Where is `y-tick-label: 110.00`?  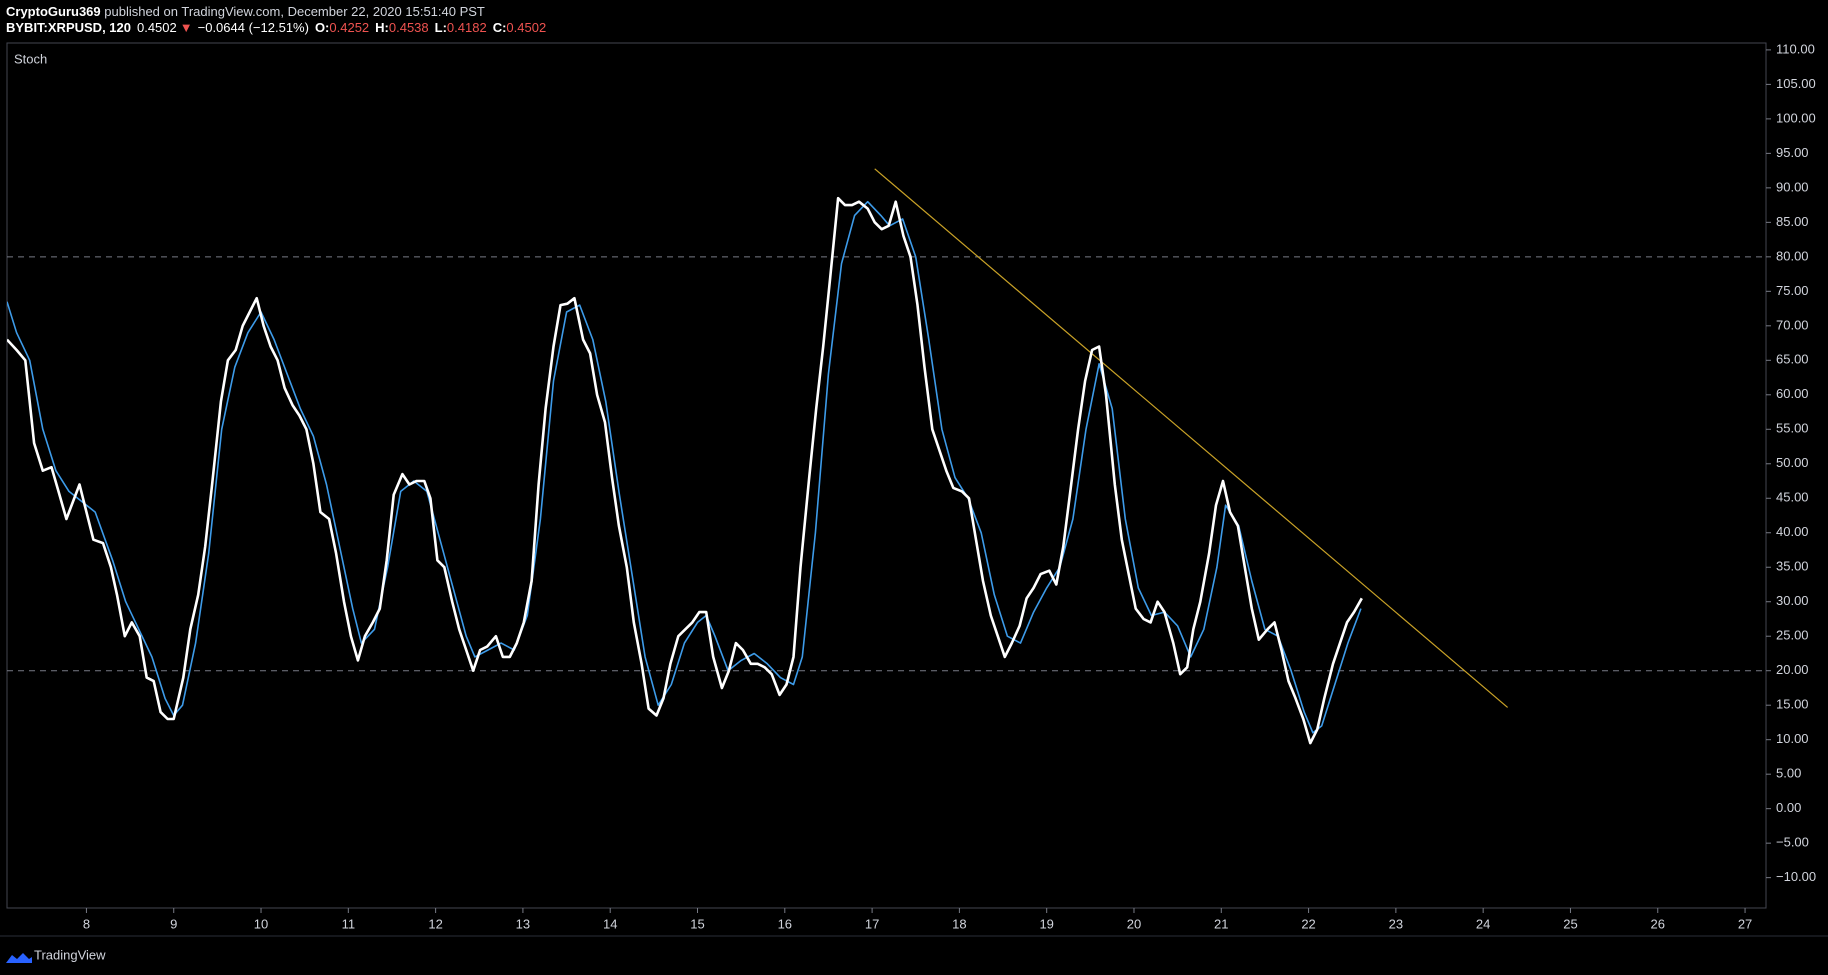 y-tick-label: 110.00 is located at coordinates (1795, 48).